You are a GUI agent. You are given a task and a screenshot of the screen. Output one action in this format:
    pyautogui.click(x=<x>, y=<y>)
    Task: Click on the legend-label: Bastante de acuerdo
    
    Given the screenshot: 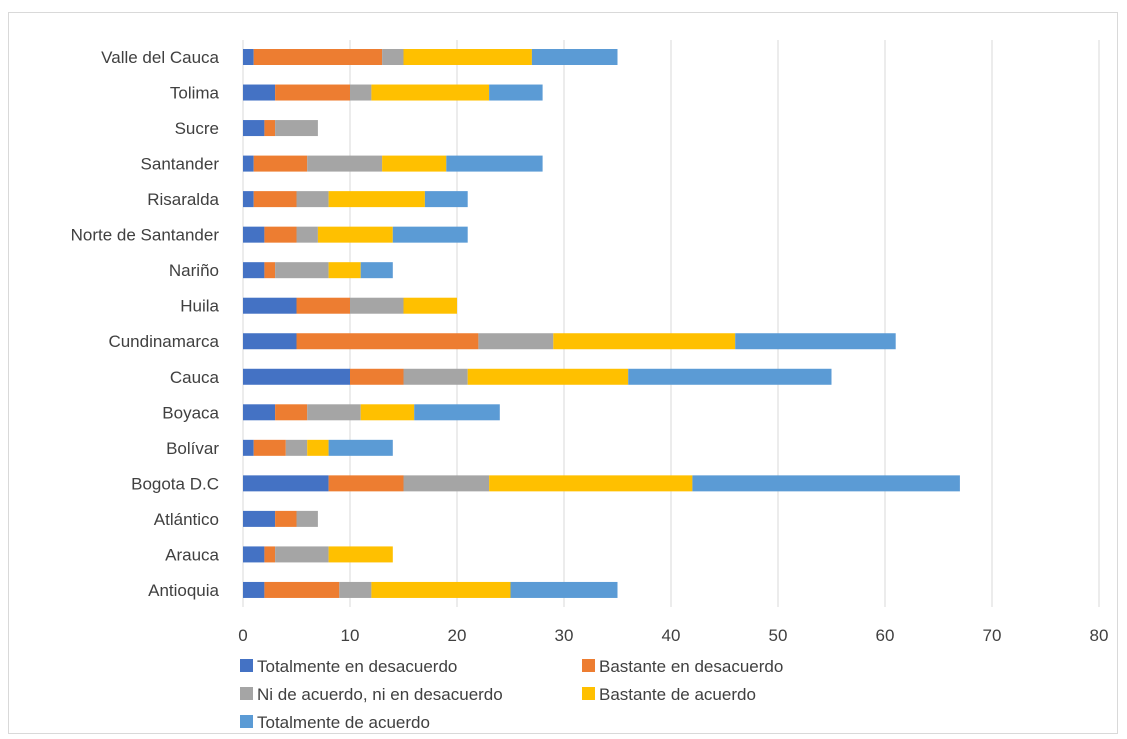 What is the action you would take?
    pyautogui.click(x=677, y=694)
    